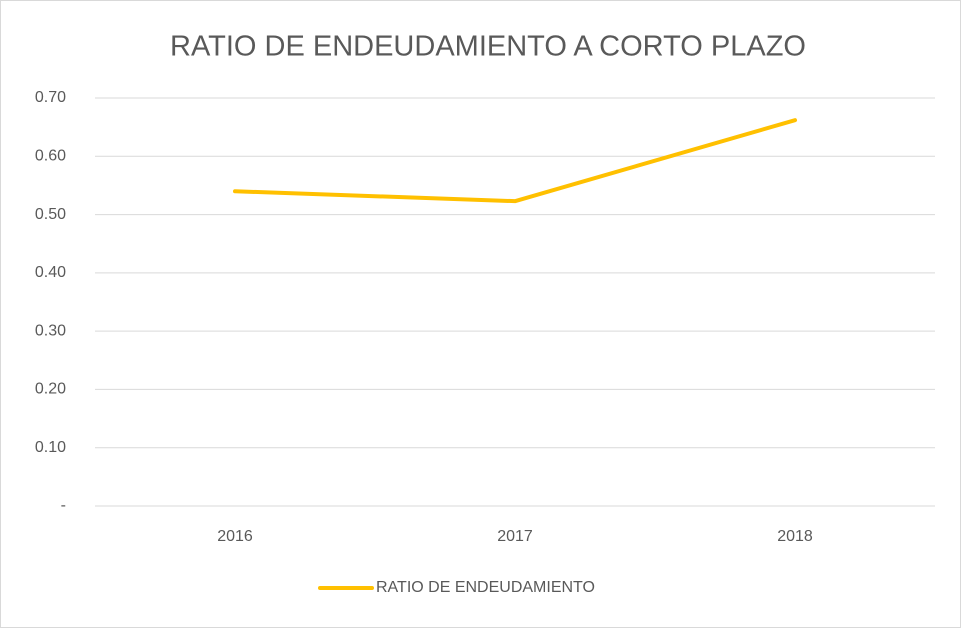  Describe the element at coordinates (63, 505) in the screenshot. I see `y-tick-label: -` at that location.